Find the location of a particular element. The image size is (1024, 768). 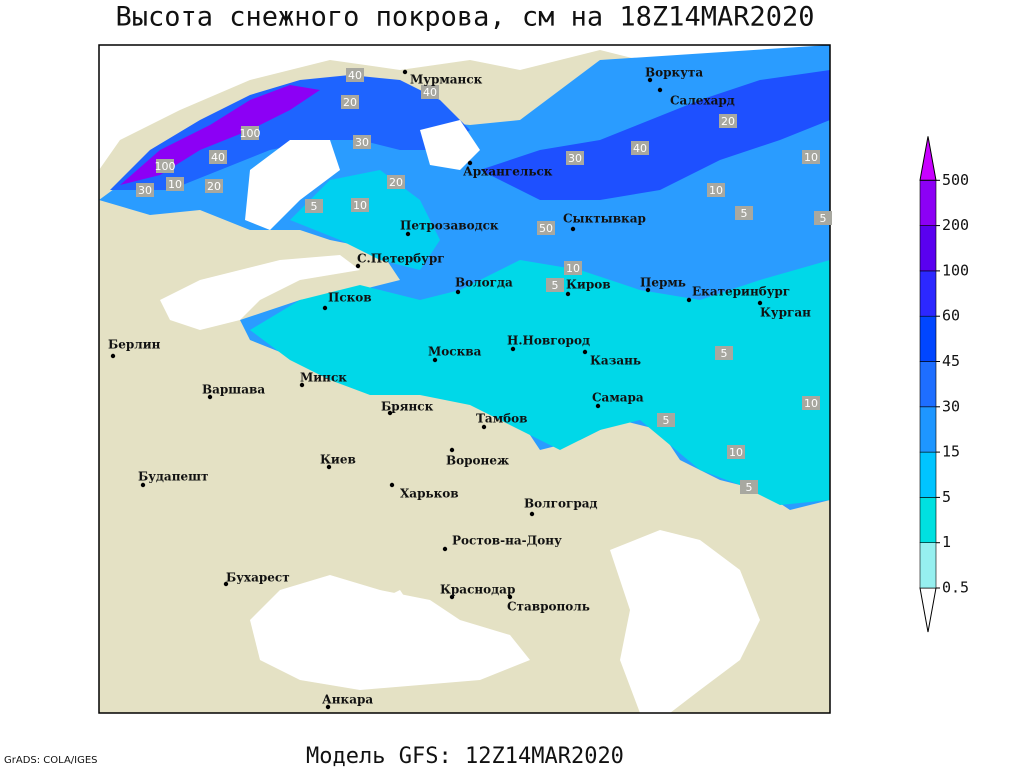

city-label: Харьков is located at coordinates (429, 494).